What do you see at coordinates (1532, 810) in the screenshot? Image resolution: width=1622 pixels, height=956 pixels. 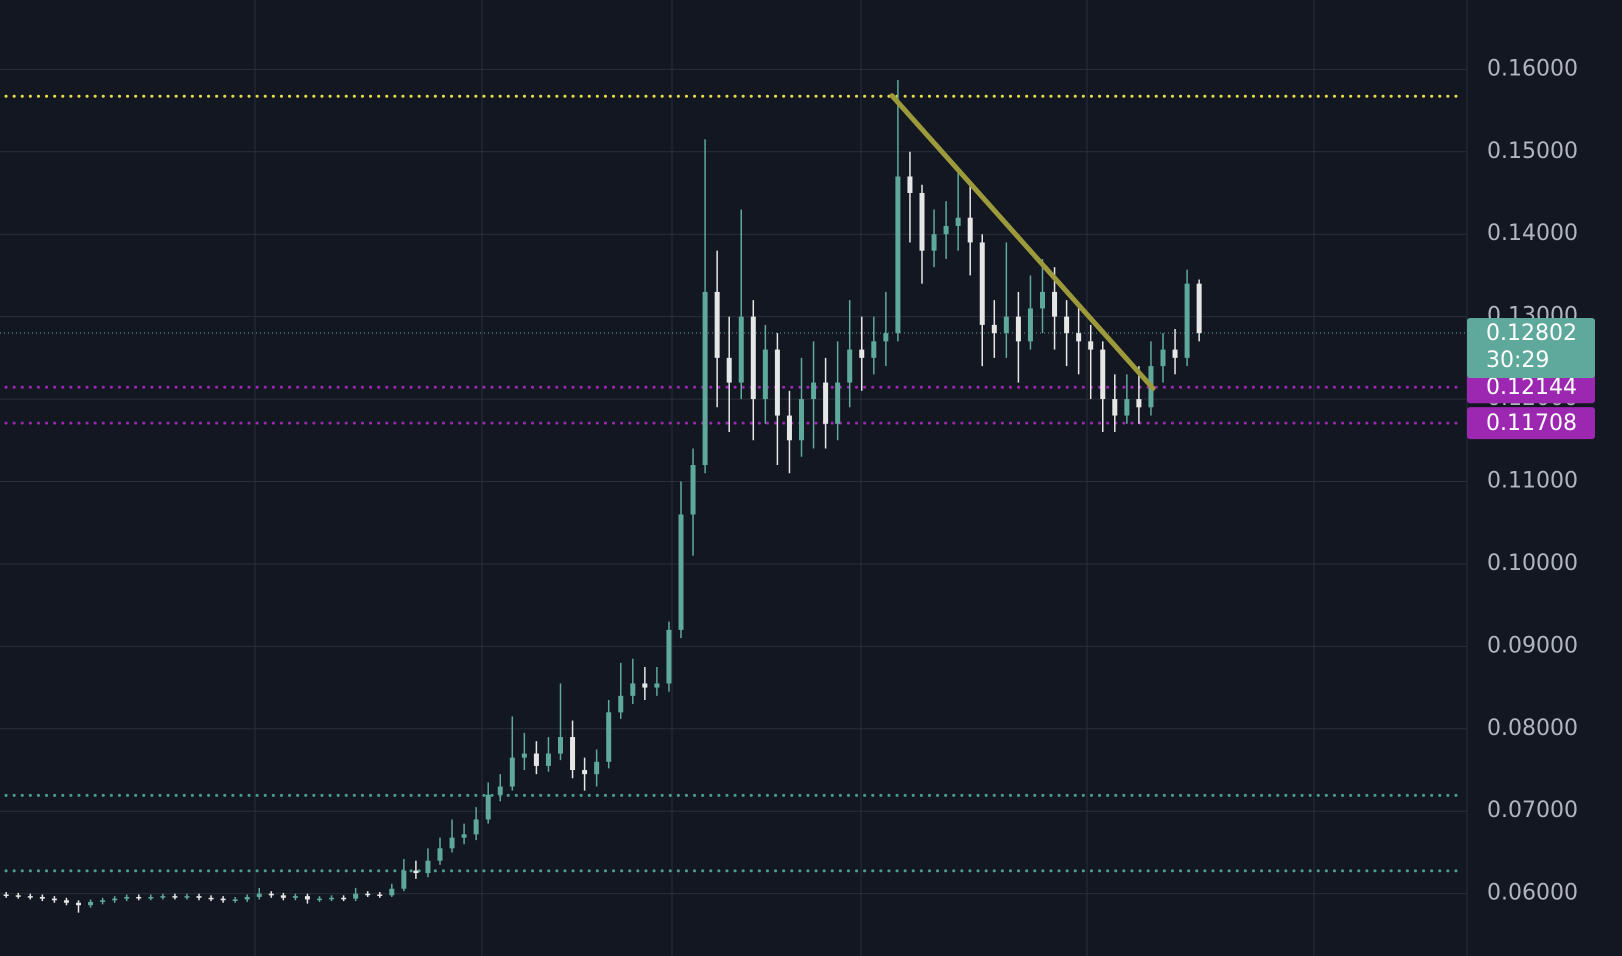 I see `y-tick-label: 0.07000` at bounding box center [1532, 810].